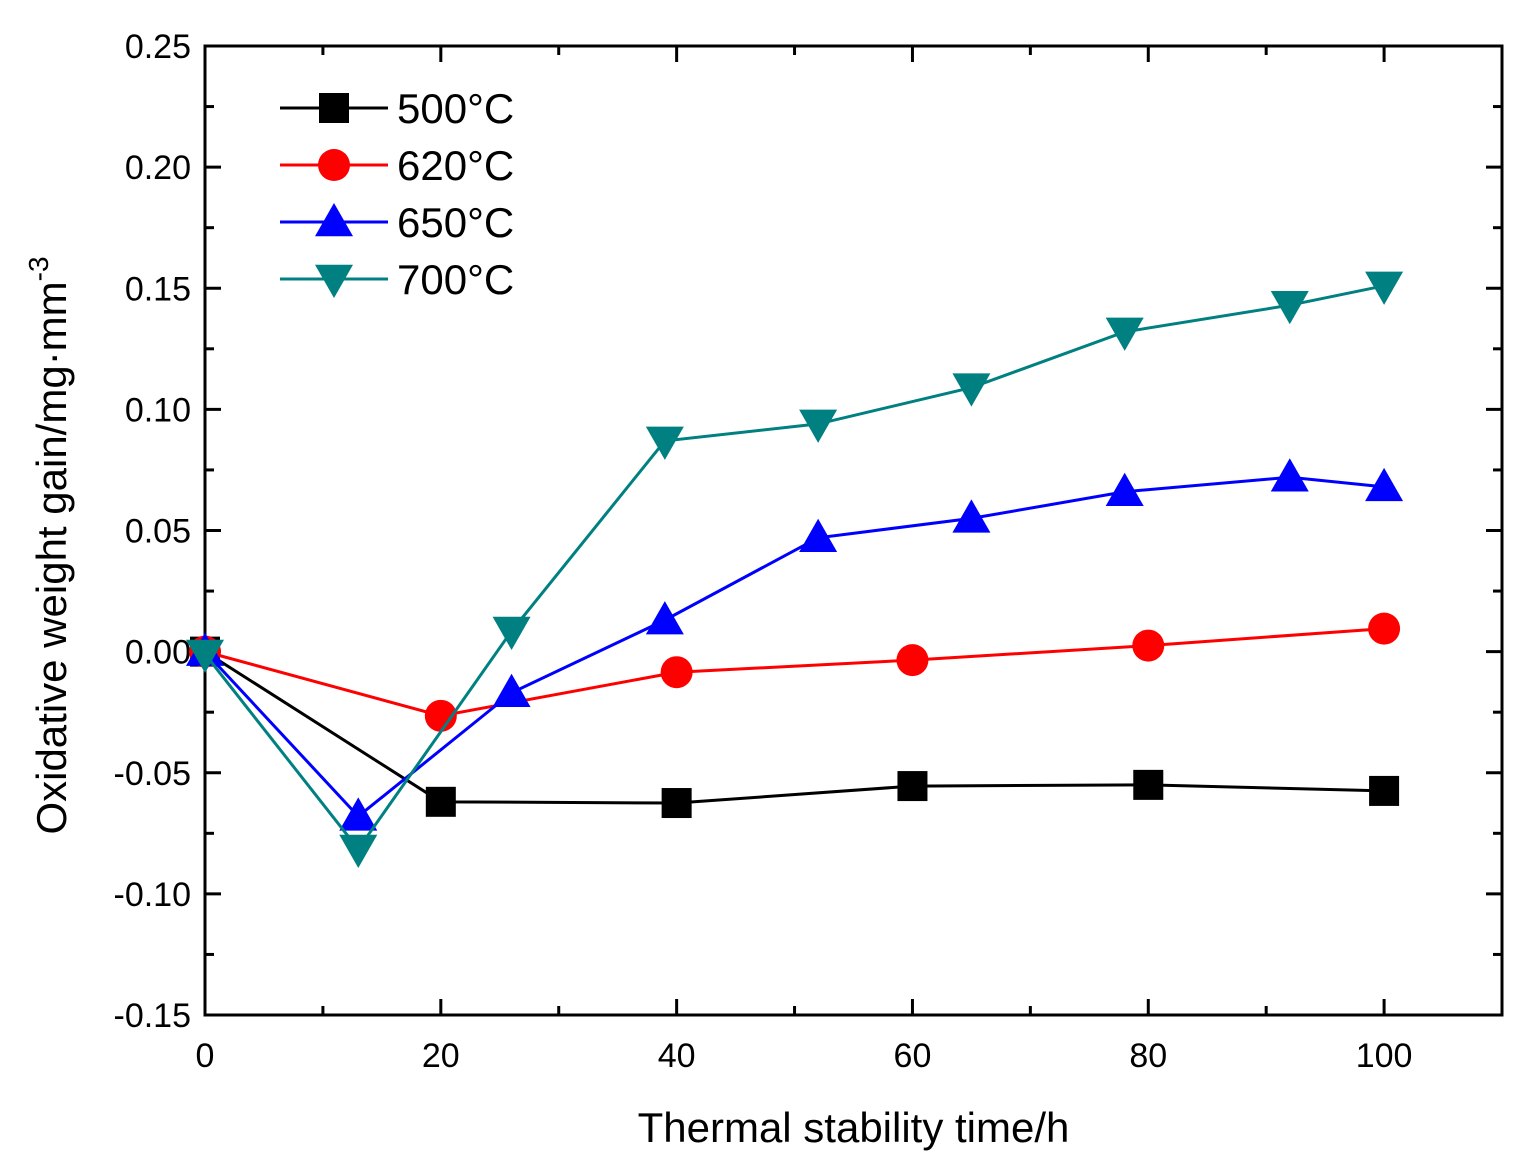 The height and width of the screenshot is (1160, 1529). Describe the element at coordinates (455, 108) in the screenshot. I see `legend-label: 500°C` at that location.